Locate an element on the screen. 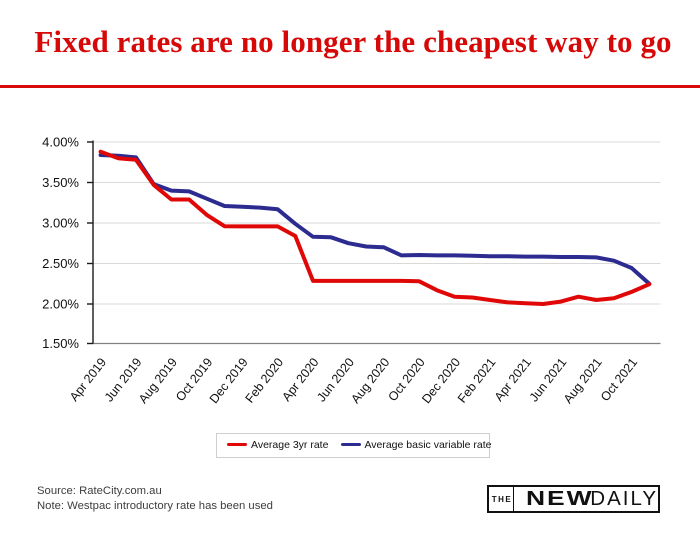 The height and width of the screenshot is (535, 700). svg-text: Oct 2021 is located at coordinates (619, 379).